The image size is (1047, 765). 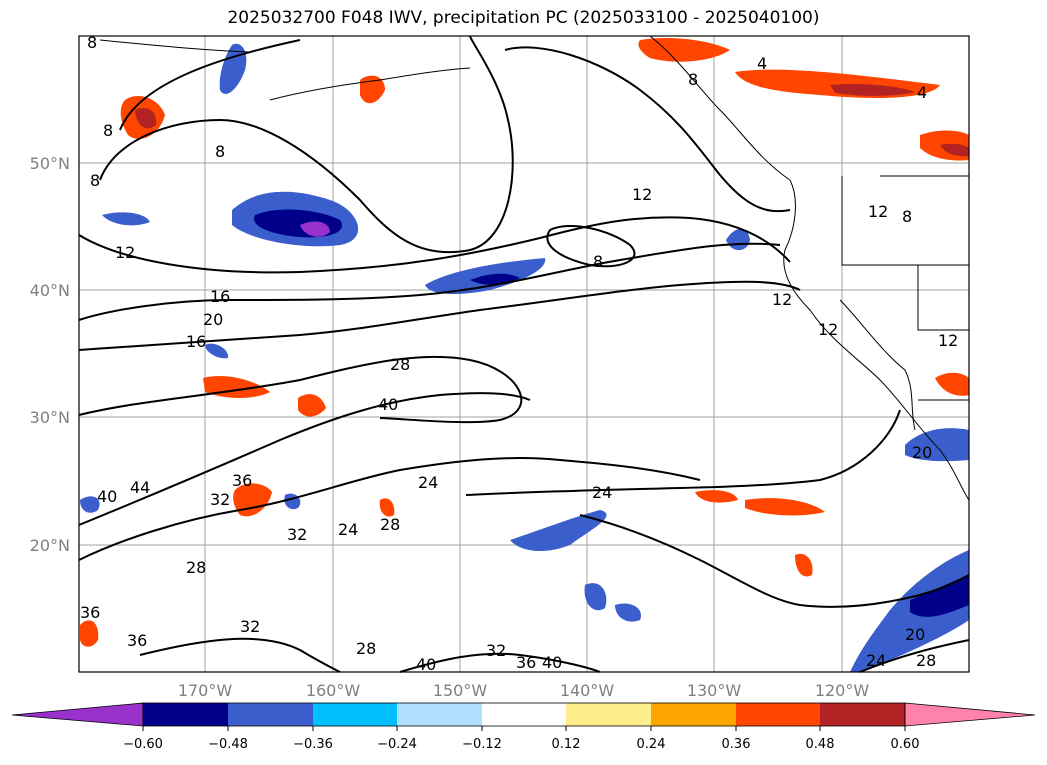 I want to click on colorbar-tick-label: 0.24, so click(x=651, y=744).